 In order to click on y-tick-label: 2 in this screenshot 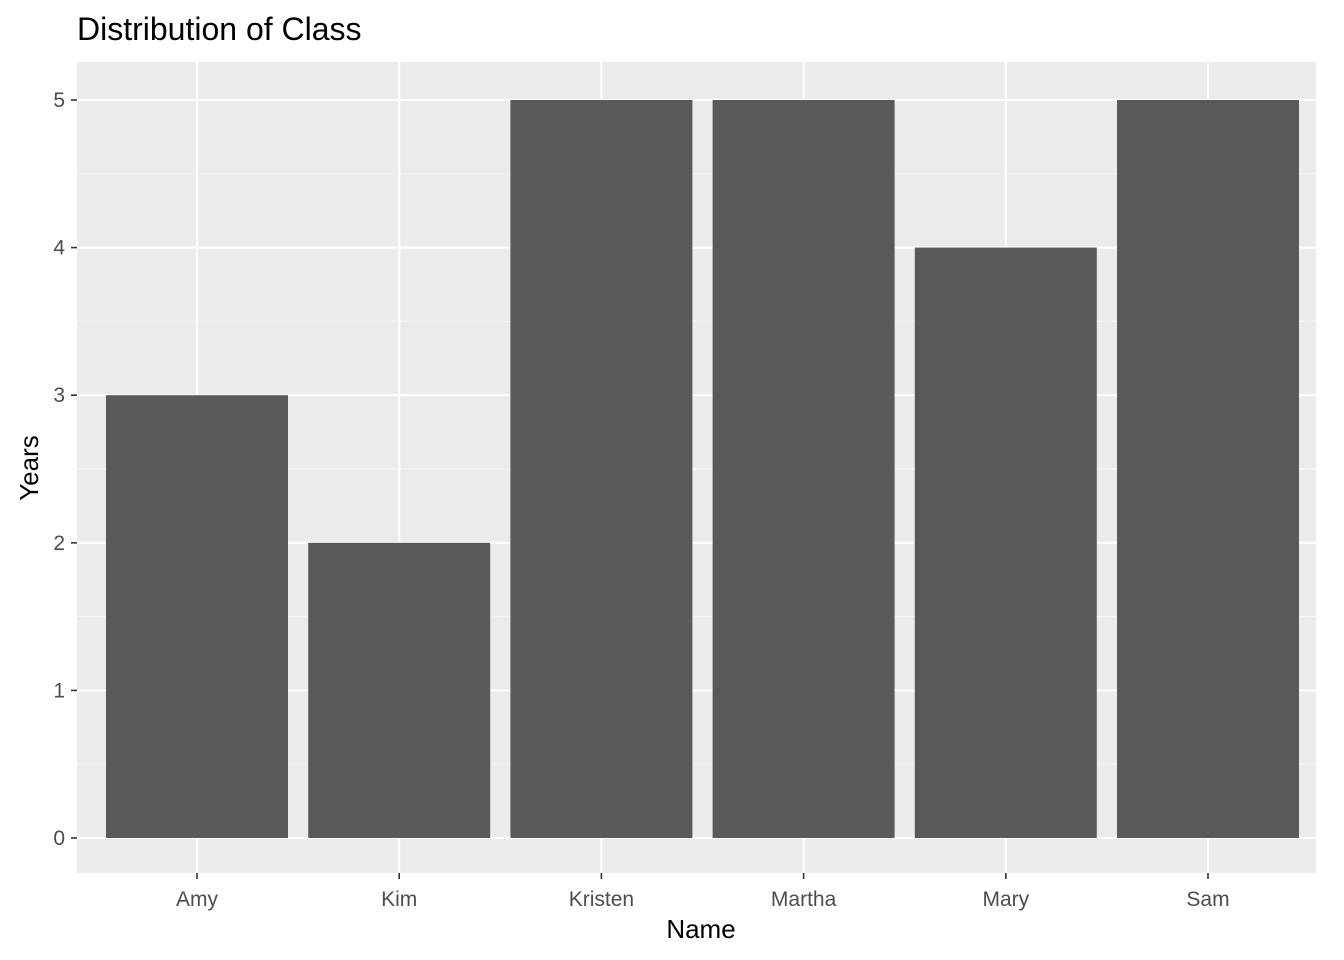, I will do `click(59, 543)`.